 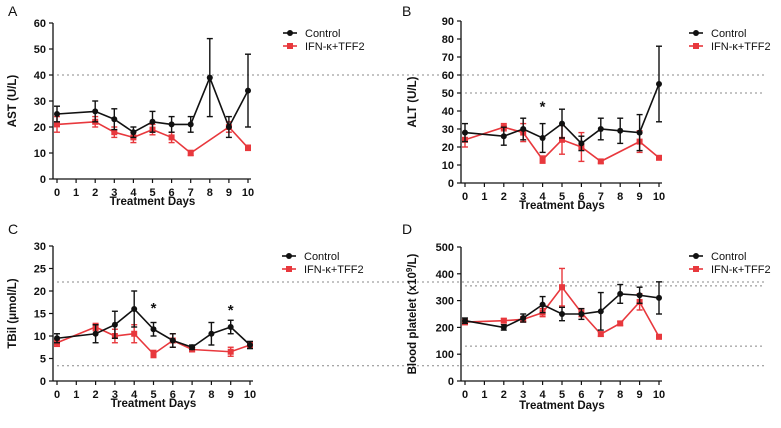 I want to click on y-tick-label: 90, so click(x=448, y=22).